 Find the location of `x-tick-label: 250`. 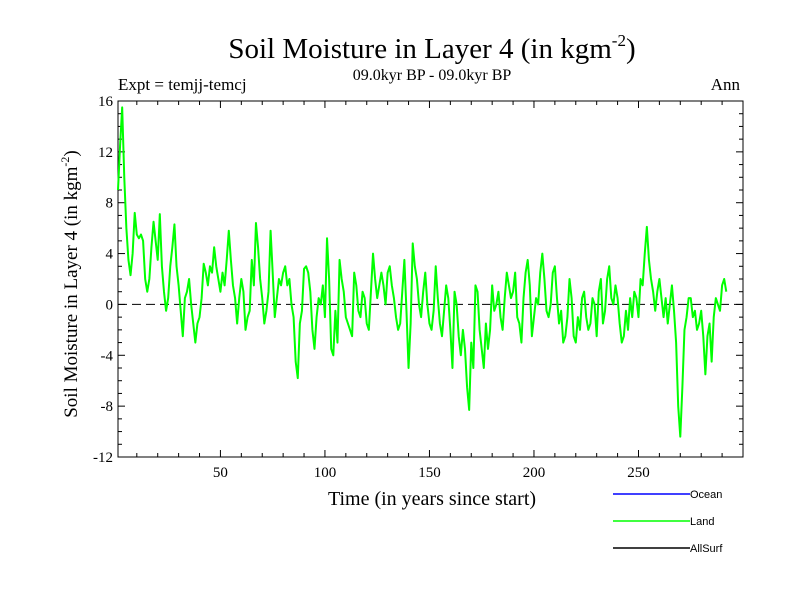

x-tick-label: 250 is located at coordinates (638, 473).